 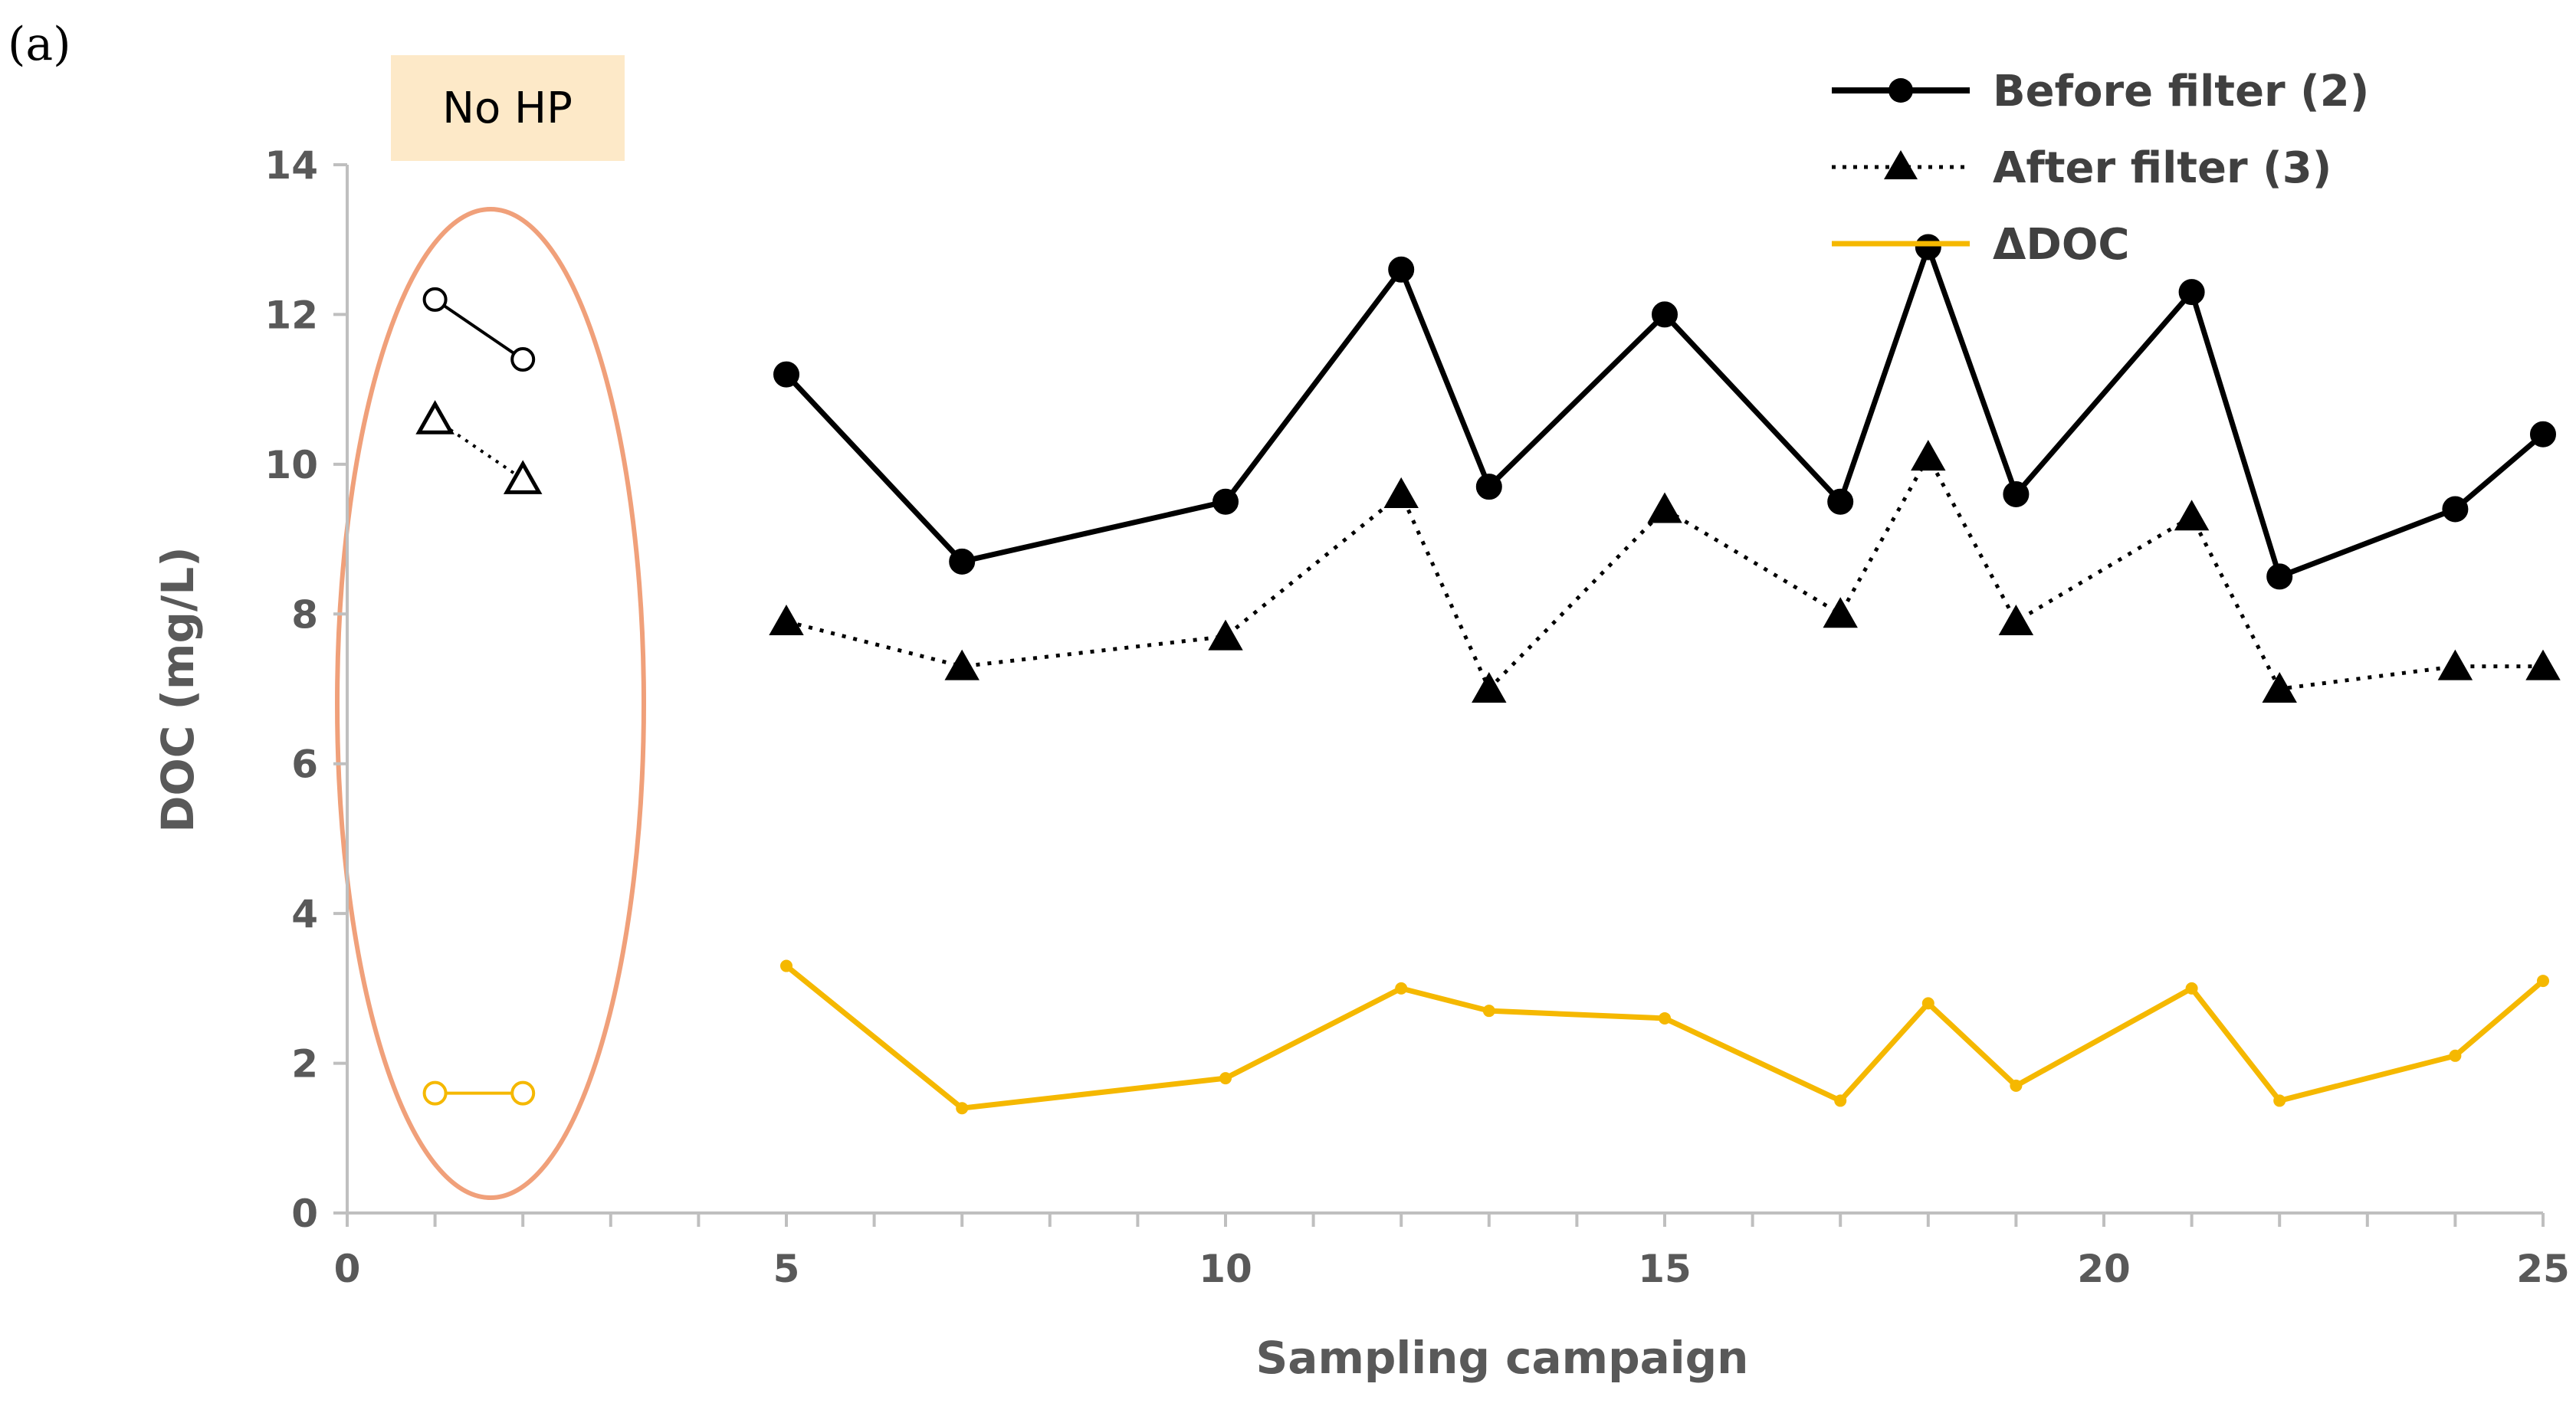 What do you see at coordinates (39, 45) in the screenshot?
I see `panel-label: (a)` at bounding box center [39, 45].